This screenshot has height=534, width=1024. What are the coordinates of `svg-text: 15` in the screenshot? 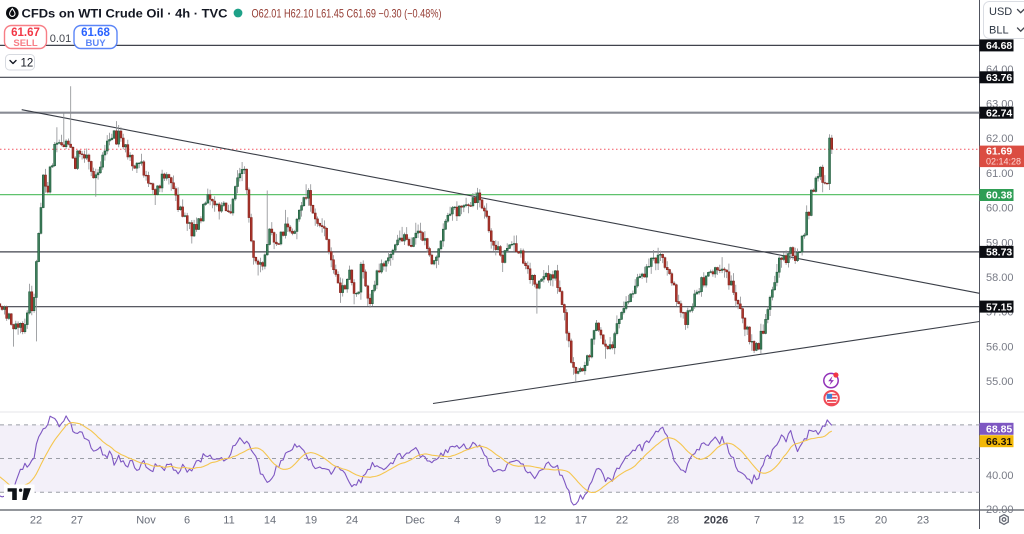 It's located at (839, 521).